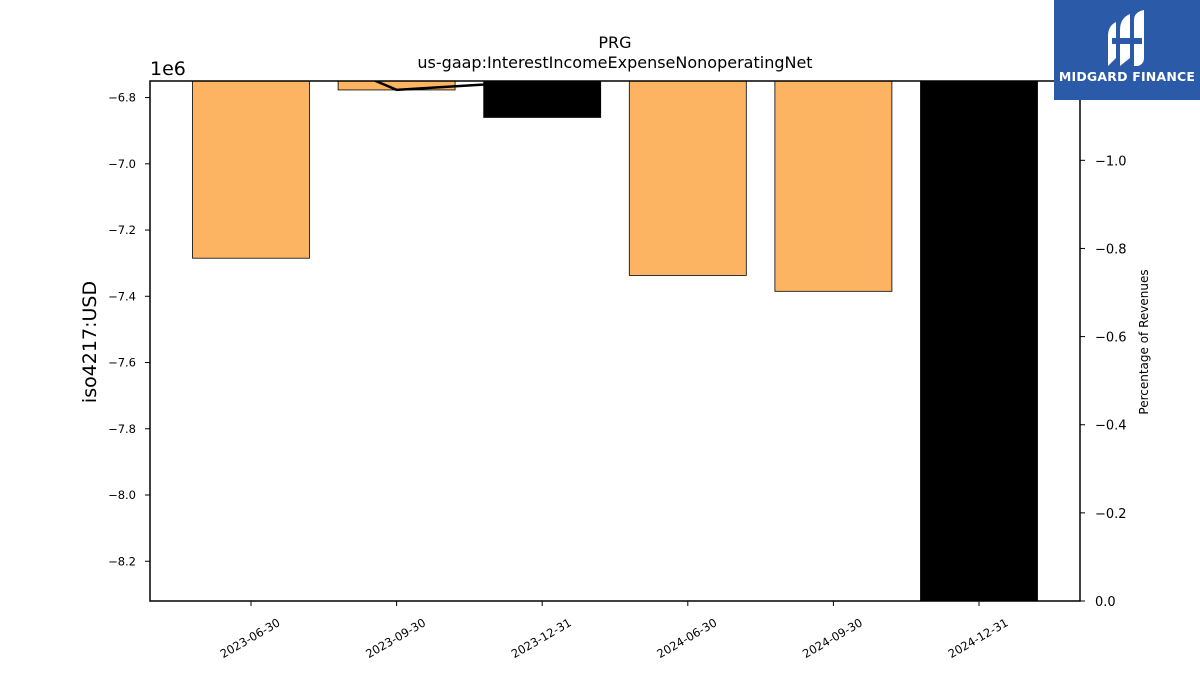  Describe the element at coordinates (1111, 161) in the screenshot. I see `y2-tick-label: −1.0` at that location.